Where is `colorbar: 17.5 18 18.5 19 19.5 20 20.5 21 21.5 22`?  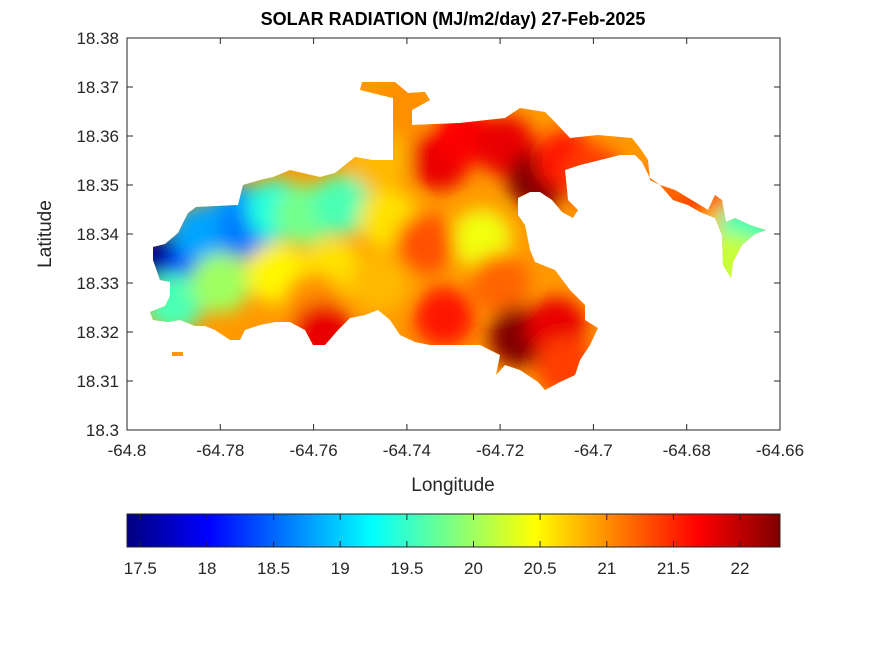
colorbar: 17.5 18 18.5 19 19.5 20 20.5 21 21.5 22 is located at coordinates (452, 545).